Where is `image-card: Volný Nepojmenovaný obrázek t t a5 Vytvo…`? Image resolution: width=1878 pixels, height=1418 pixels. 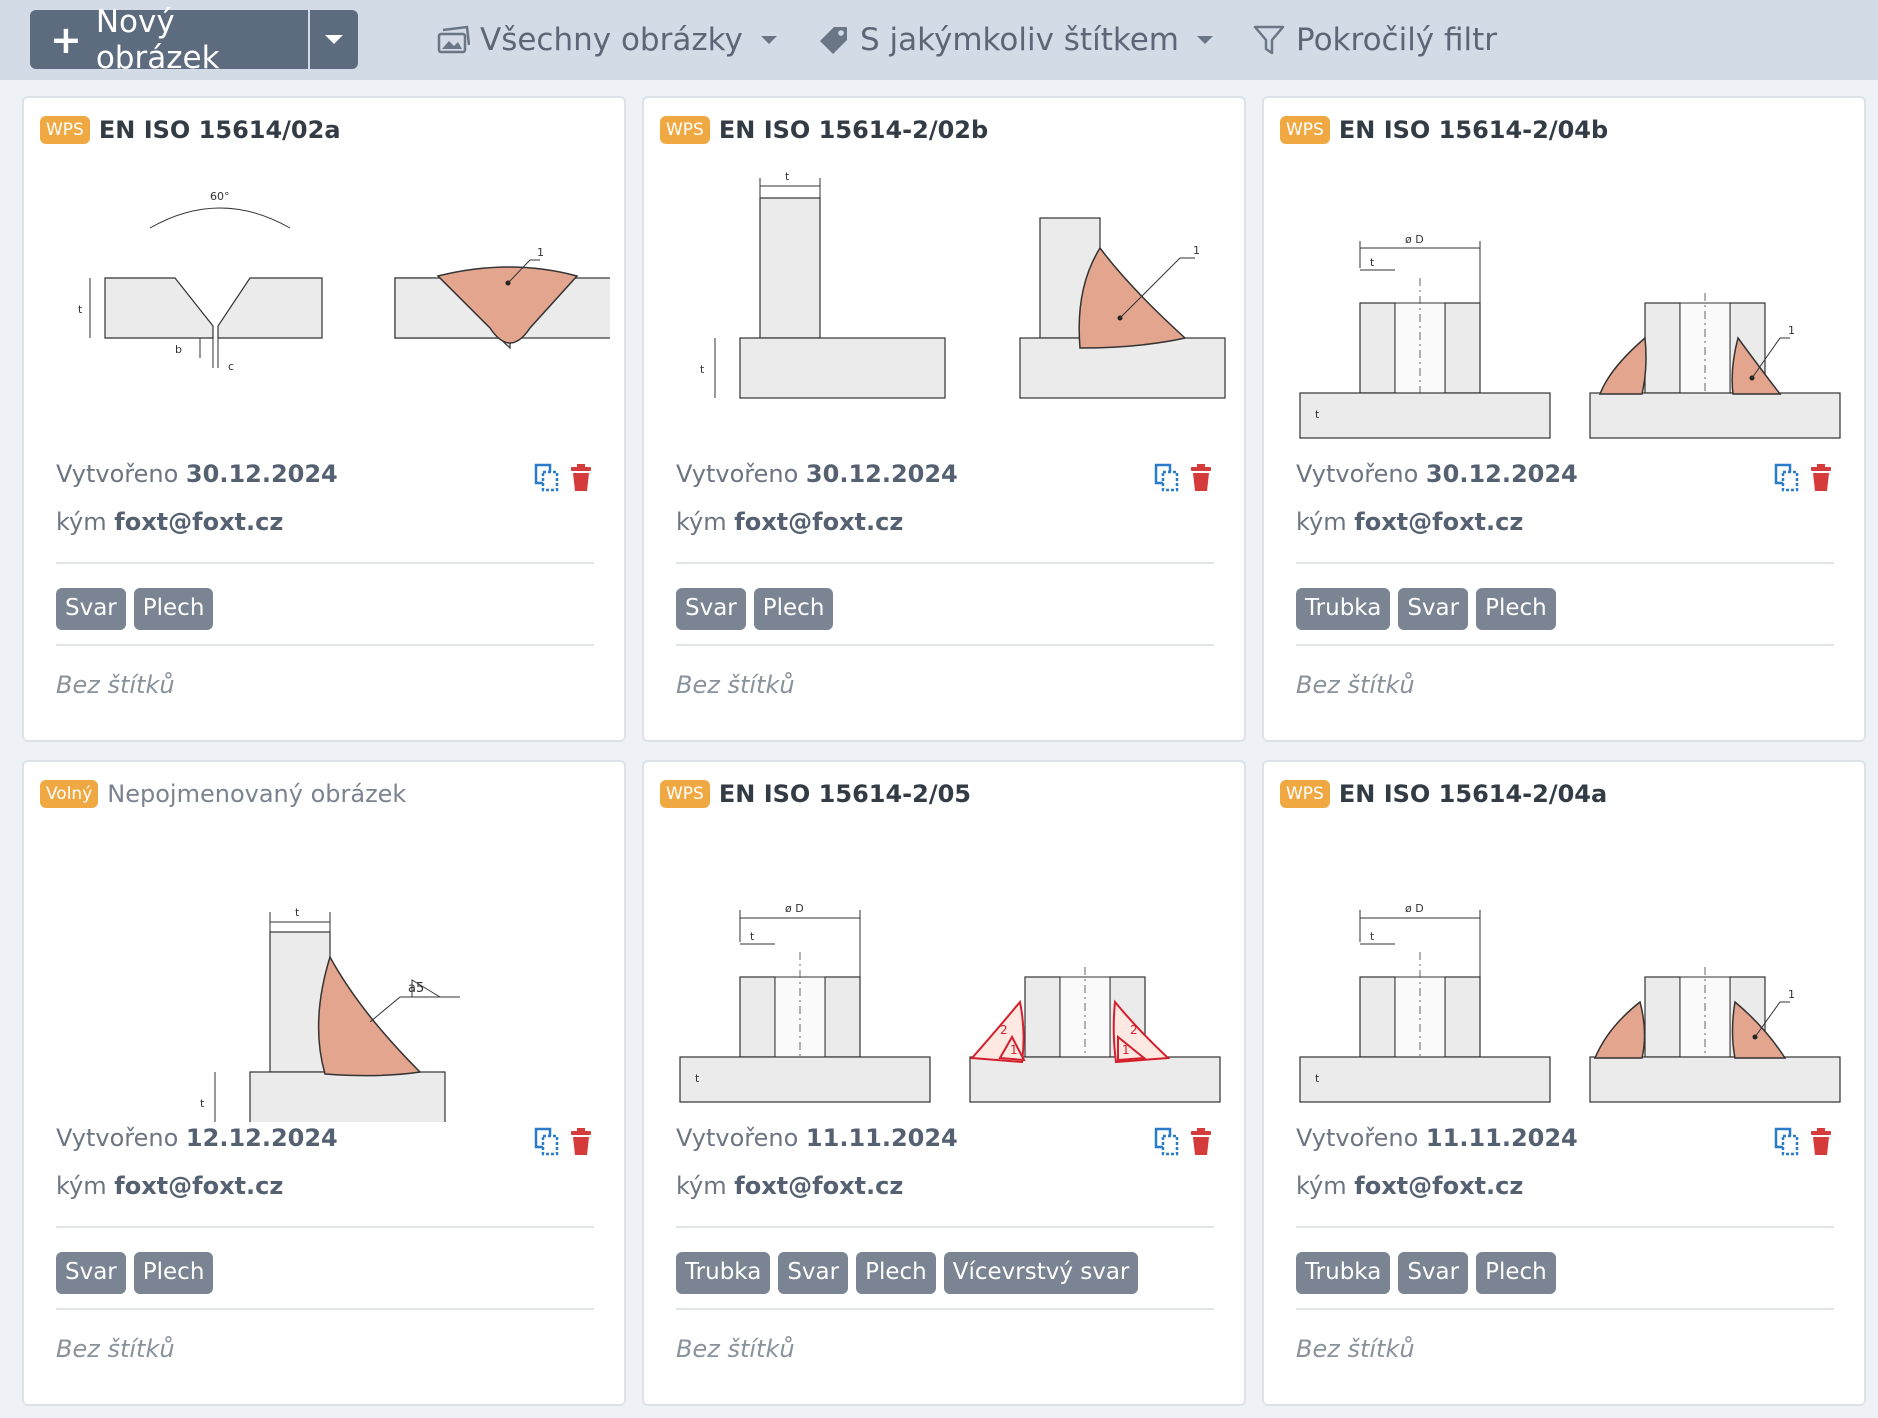
image-card: Volný Nepojmenovaný obrázek t t a5 Vytvo… is located at coordinates (324, 1083).